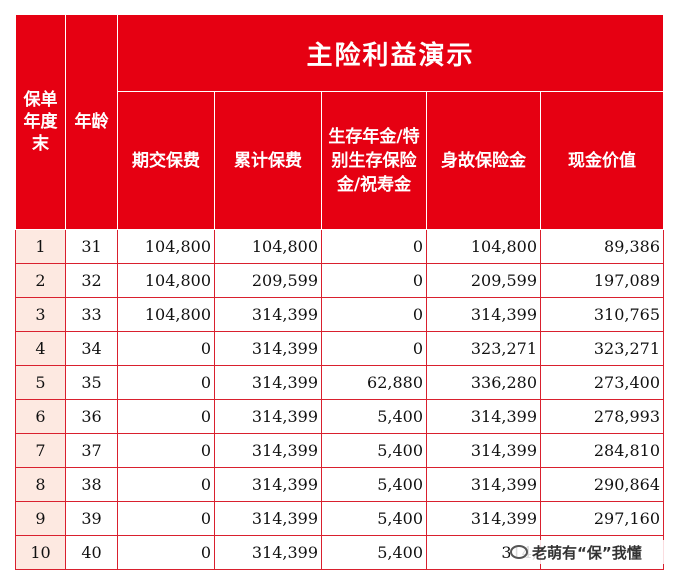  What do you see at coordinates (40, 416) in the screenshot?
I see `cell-year: 6` at bounding box center [40, 416].